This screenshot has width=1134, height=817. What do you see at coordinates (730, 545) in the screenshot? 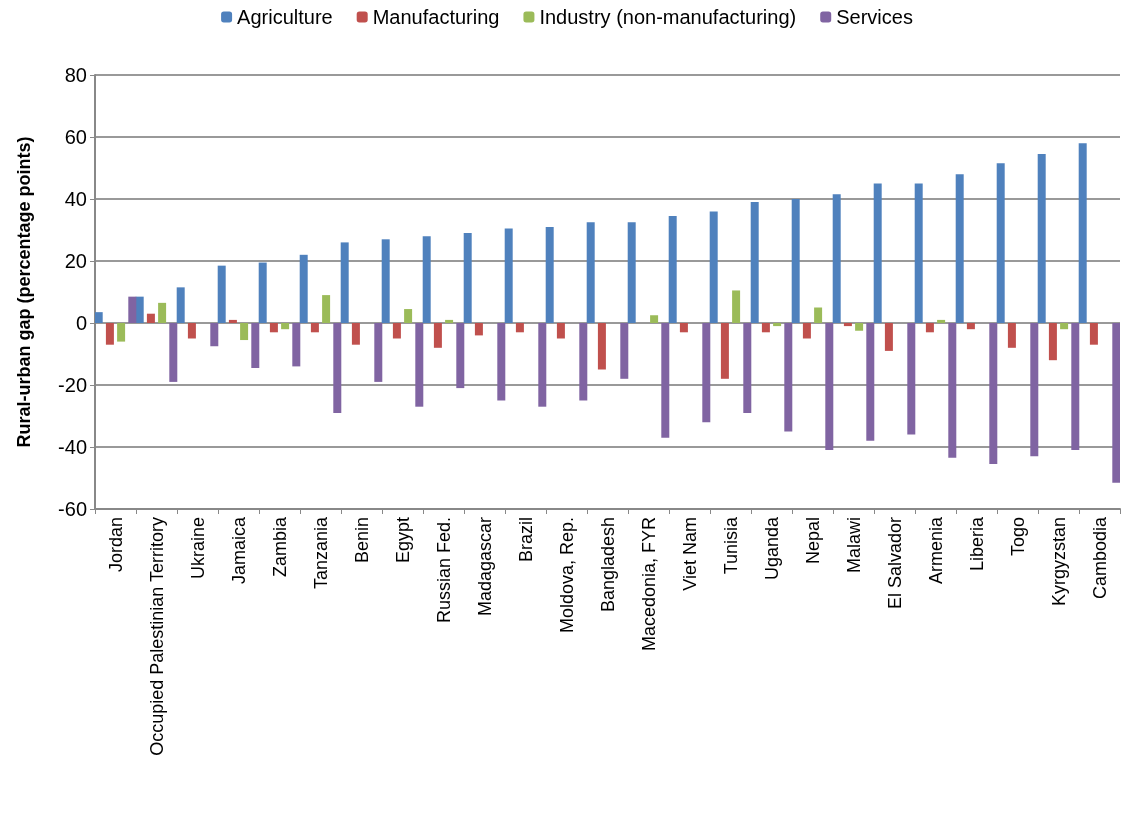
I see `x-tick-label: Tunisia` at bounding box center [730, 545].